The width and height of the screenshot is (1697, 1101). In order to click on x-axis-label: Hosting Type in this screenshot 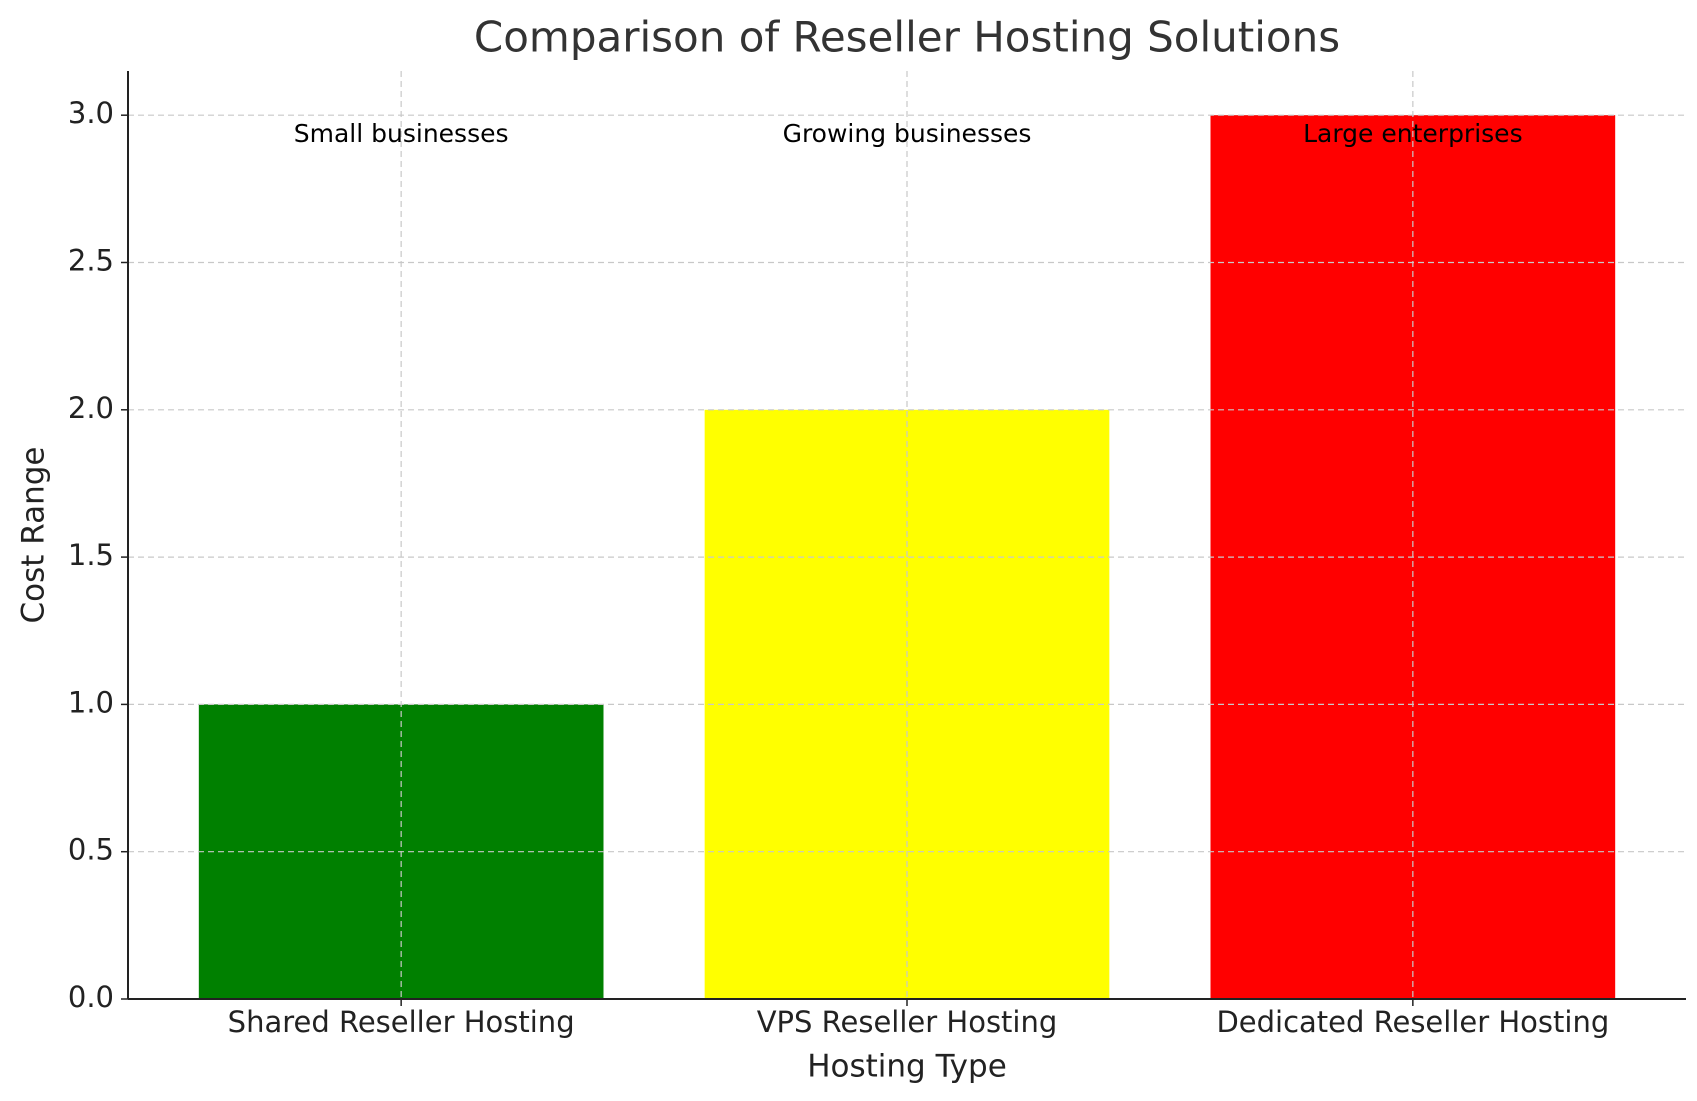, I will do `click(907, 1067)`.